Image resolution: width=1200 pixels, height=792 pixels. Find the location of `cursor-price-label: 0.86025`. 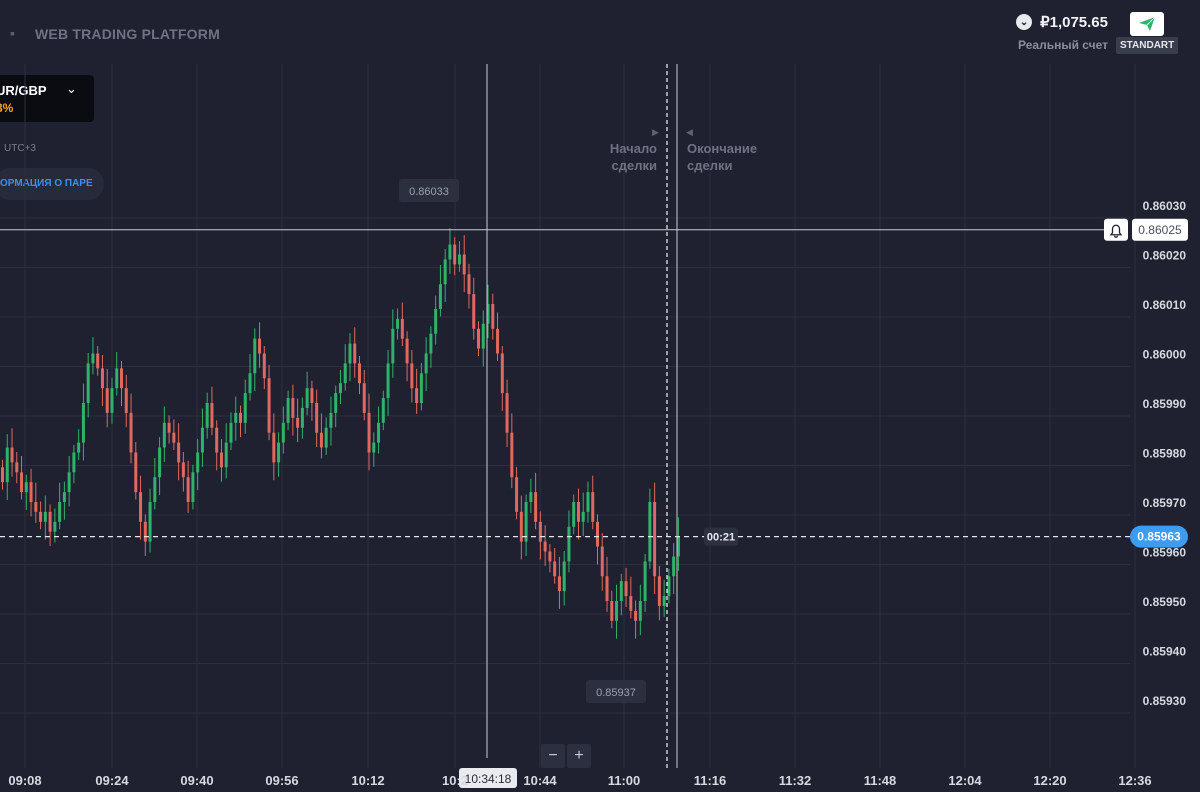

cursor-price-label: 0.86025 is located at coordinates (1160, 230).